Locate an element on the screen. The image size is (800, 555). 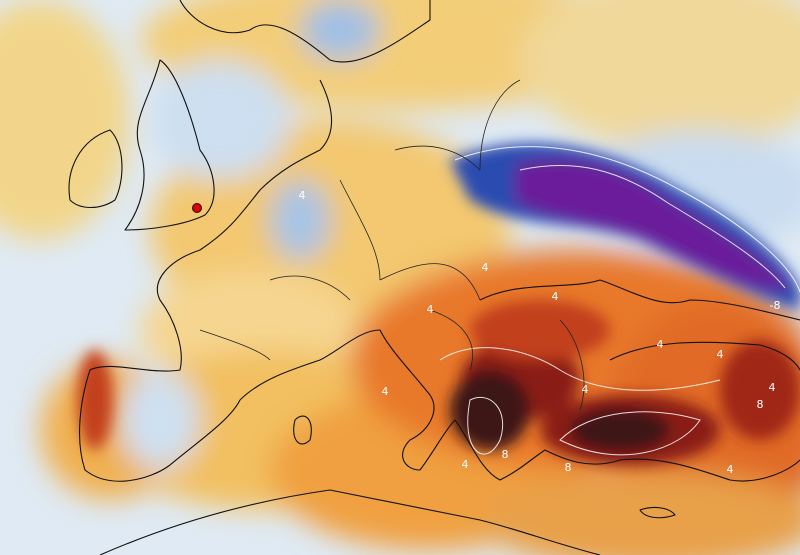
contour-label: -8 is located at coordinates (775, 305).